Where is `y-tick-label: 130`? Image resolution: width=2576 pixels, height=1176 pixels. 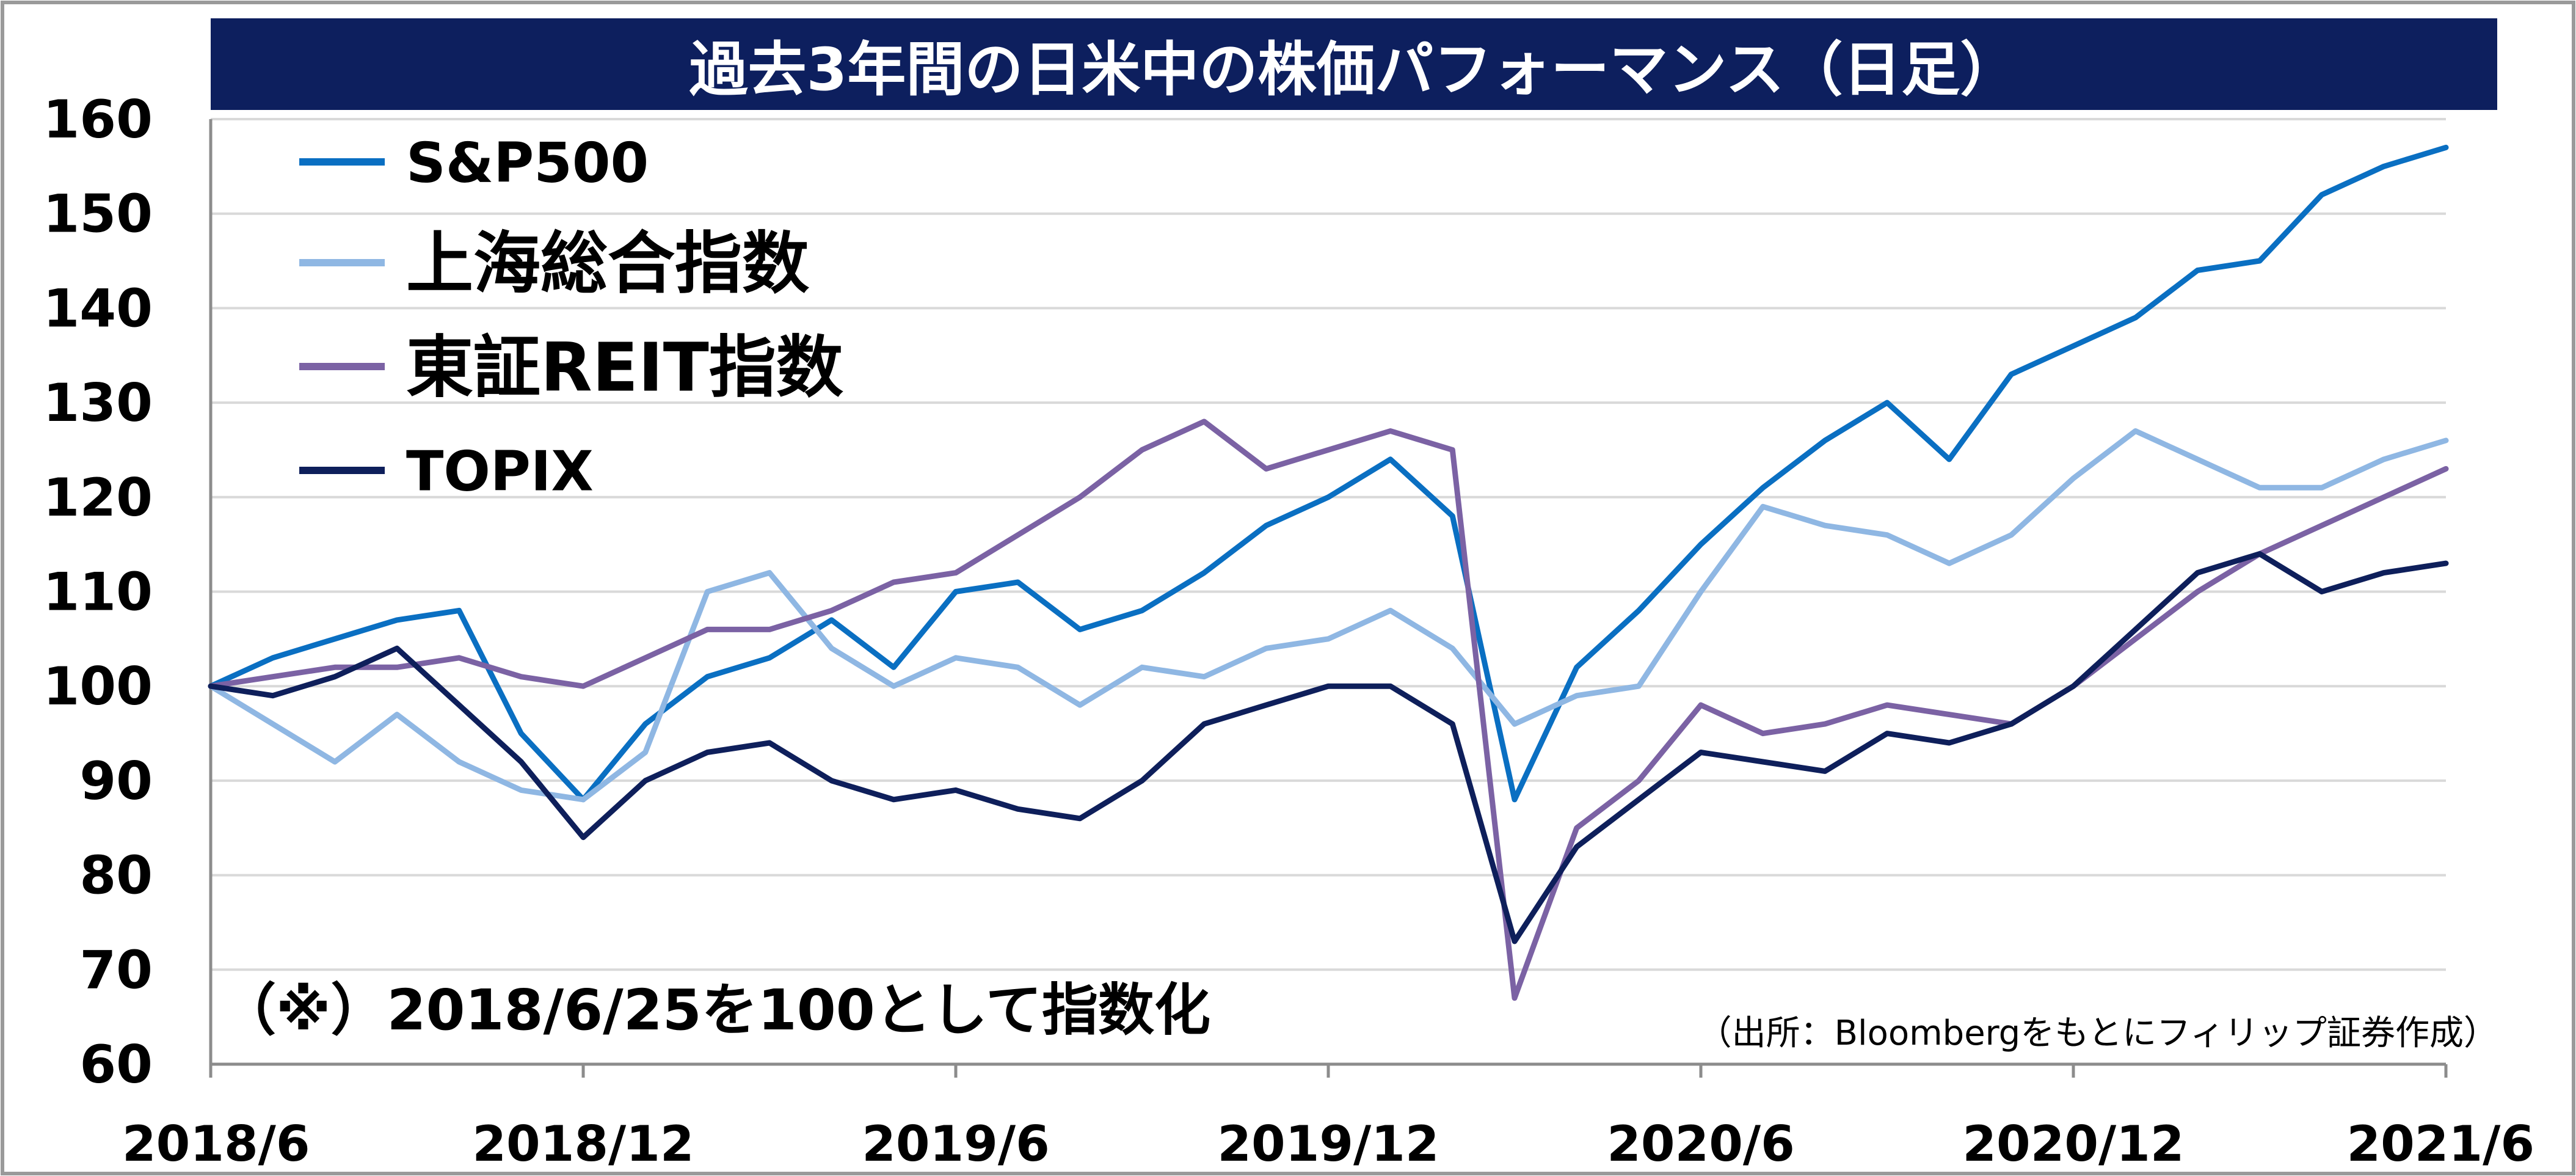
y-tick-label: 130 is located at coordinates (98, 404).